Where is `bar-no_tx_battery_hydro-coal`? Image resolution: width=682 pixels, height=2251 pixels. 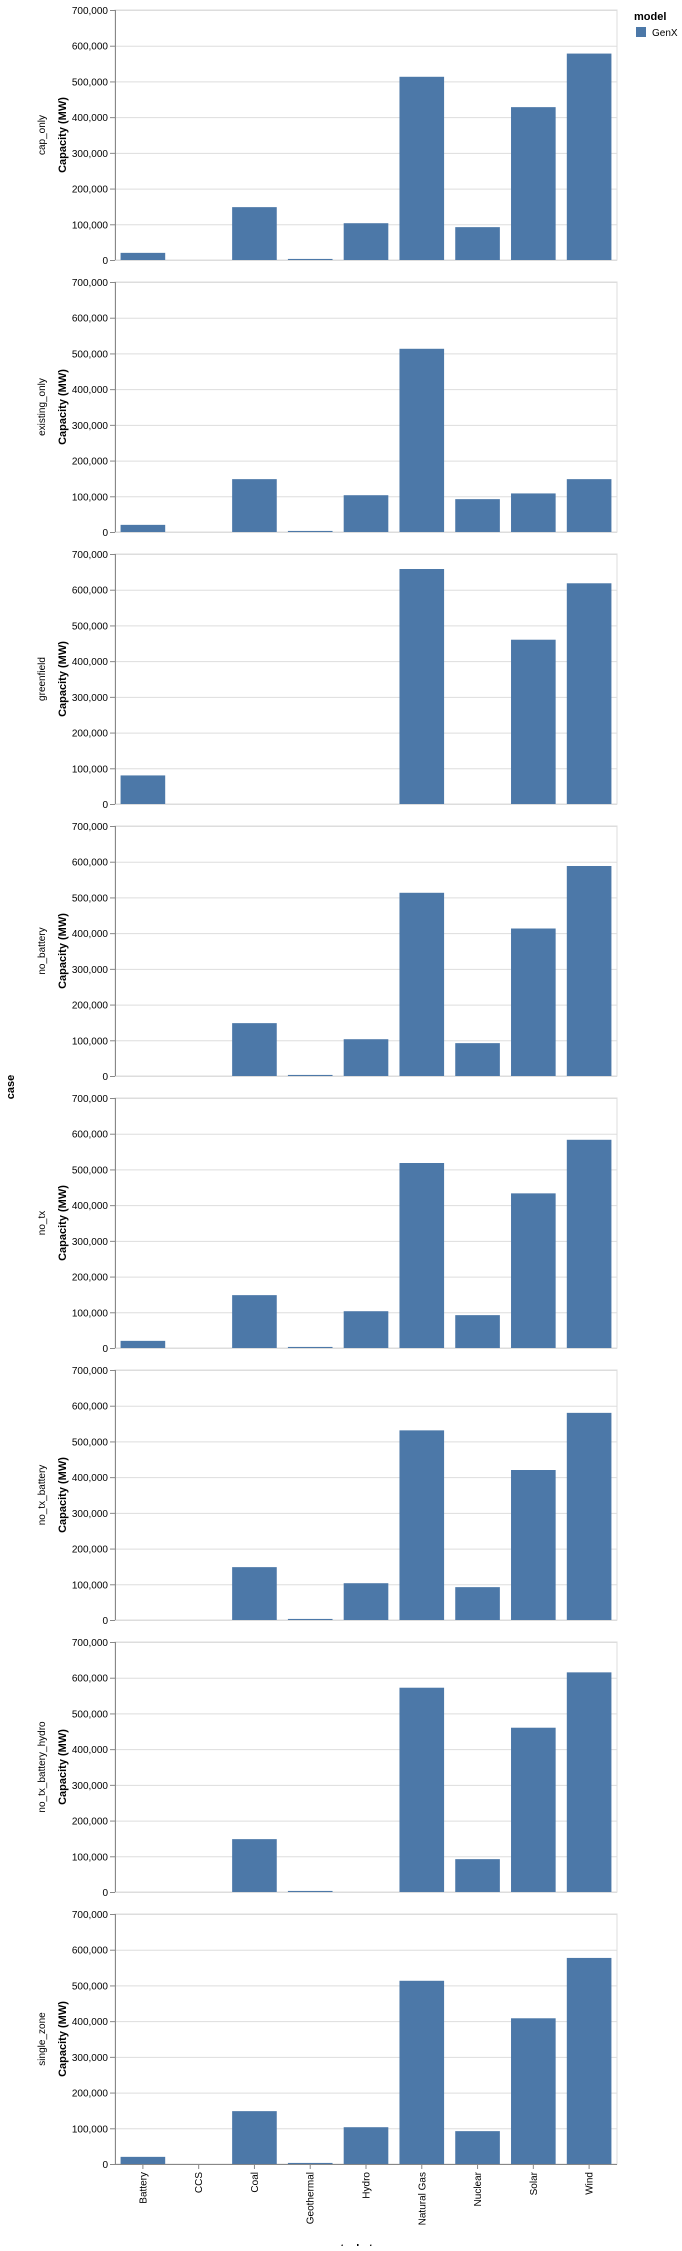
bar-no_tx_battery_hydro-coal is located at coordinates (254, 1865).